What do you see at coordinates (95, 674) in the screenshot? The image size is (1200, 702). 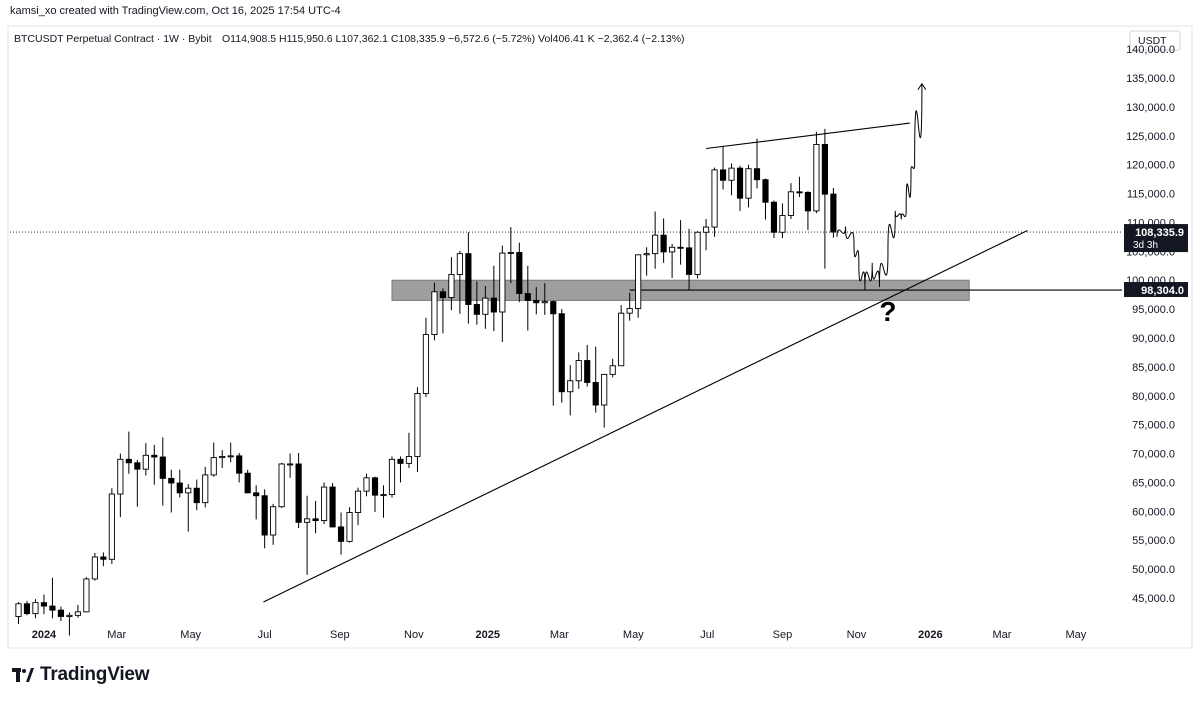 I see `tradingview-wordmark: TradingView` at bounding box center [95, 674].